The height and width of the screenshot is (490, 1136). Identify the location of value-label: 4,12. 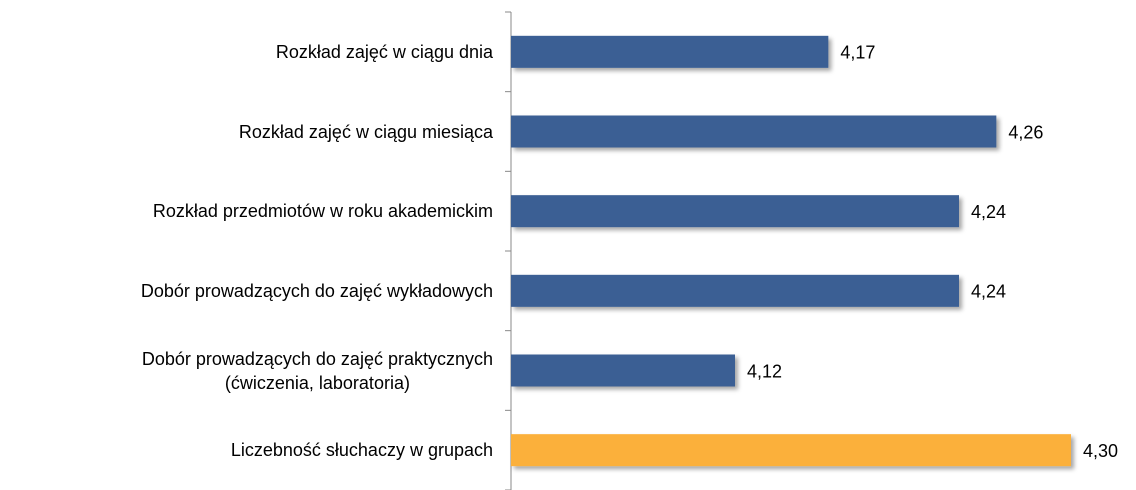
(764, 371).